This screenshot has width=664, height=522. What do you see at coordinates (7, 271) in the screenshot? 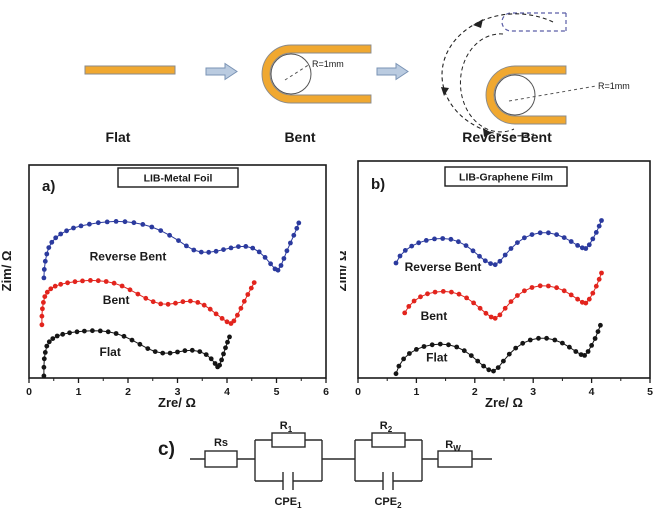
I see `y-axis-label: Zim/ Ω` at bounding box center [7, 271].